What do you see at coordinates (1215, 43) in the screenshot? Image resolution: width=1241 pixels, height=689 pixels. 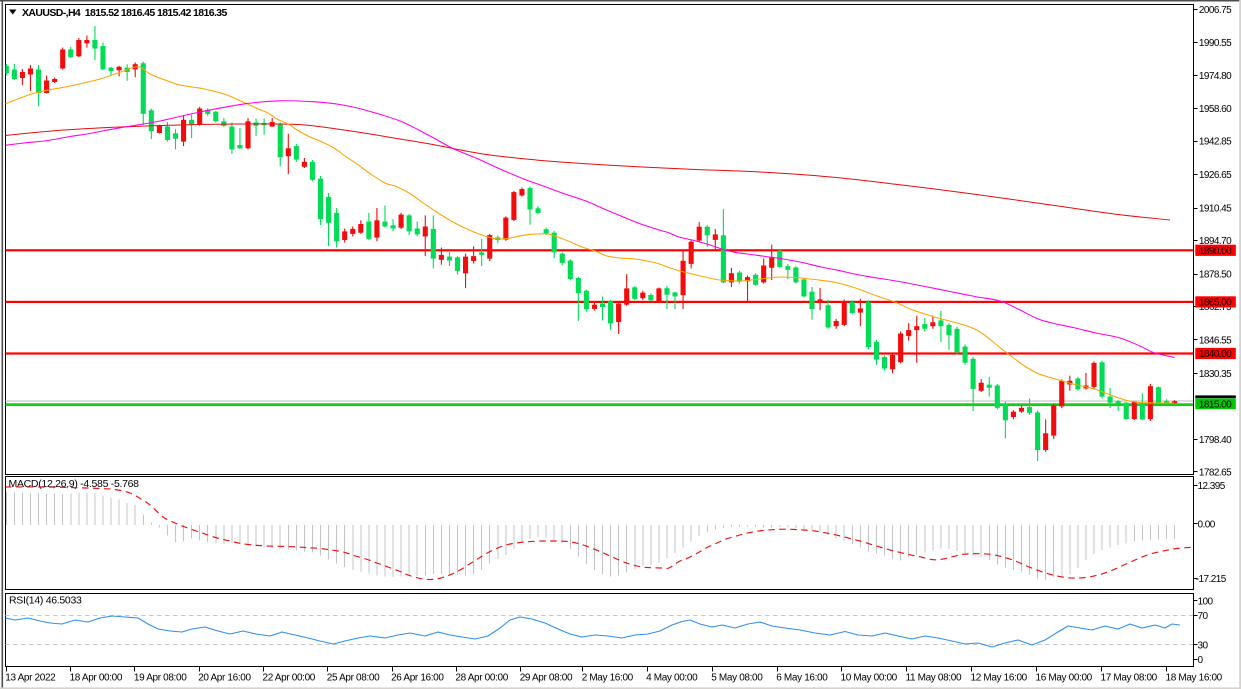 I see `svg-text: 1990.55` at bounding box center [1215, 43].